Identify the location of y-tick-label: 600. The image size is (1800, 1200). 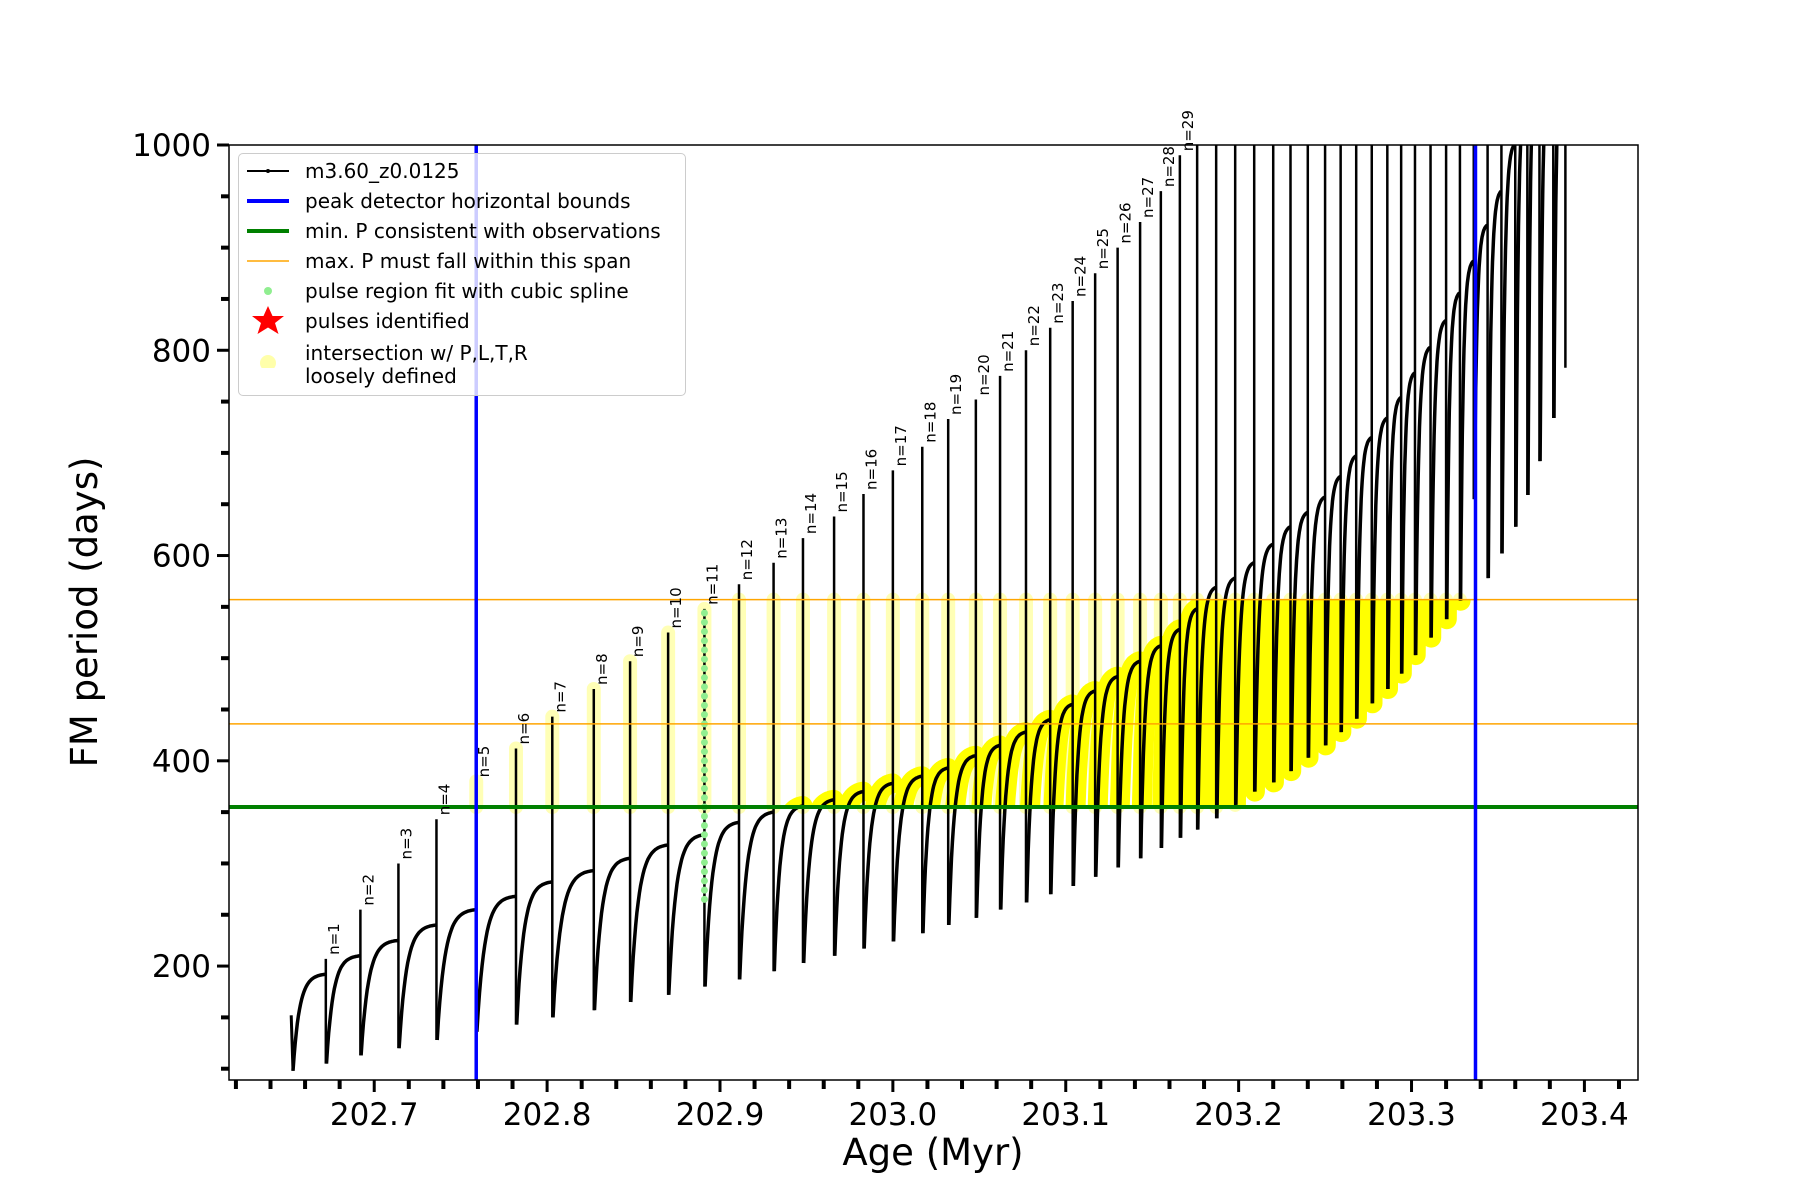
(181, 557).